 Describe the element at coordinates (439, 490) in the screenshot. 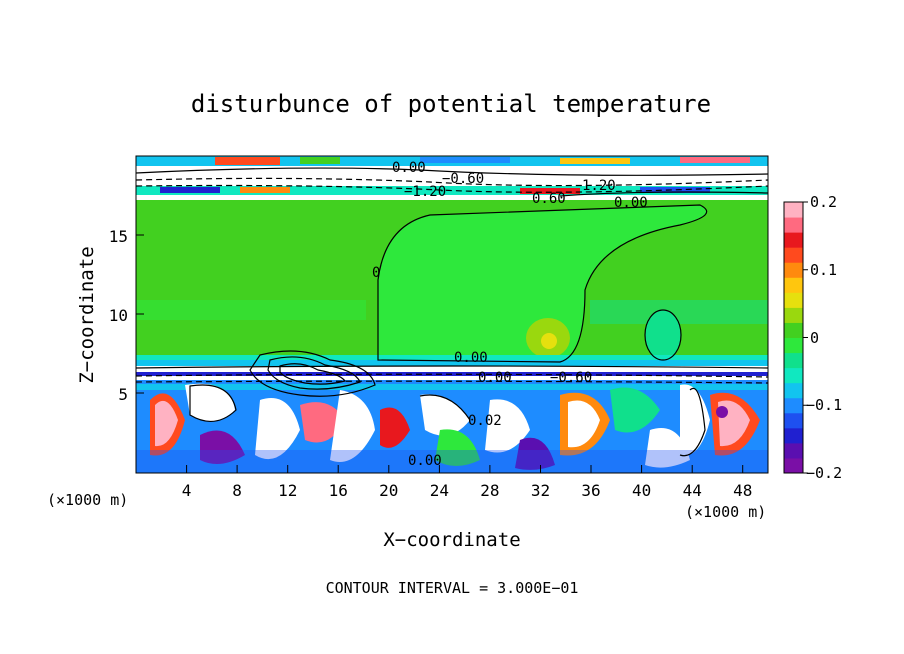

I see `x-tick-label: 24` at that location.